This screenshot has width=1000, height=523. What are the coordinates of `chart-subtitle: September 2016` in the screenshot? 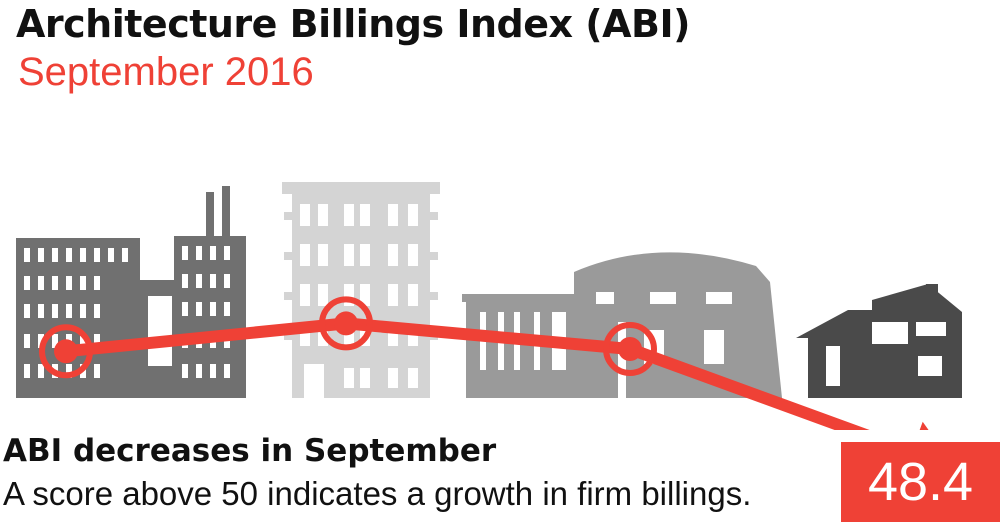 It's located at (166, 72).